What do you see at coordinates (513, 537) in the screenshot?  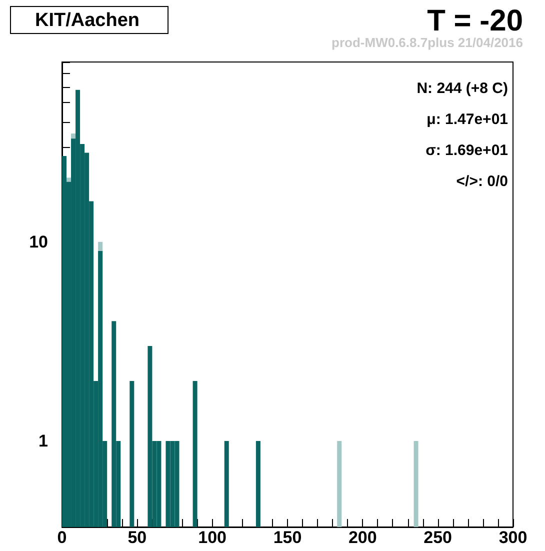 I see `x-tick-label: 300` at bounding box center [513, 537].